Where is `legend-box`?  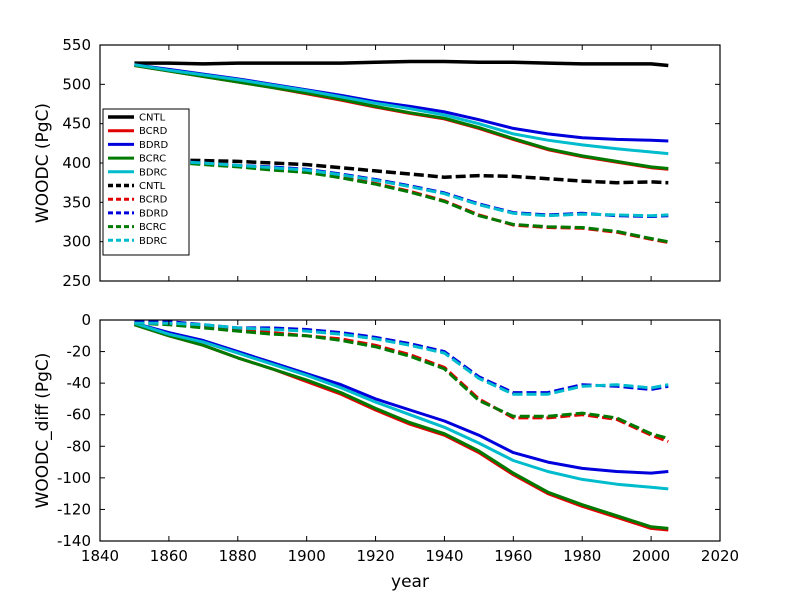 legend-box is located at coordinates (146, 182).